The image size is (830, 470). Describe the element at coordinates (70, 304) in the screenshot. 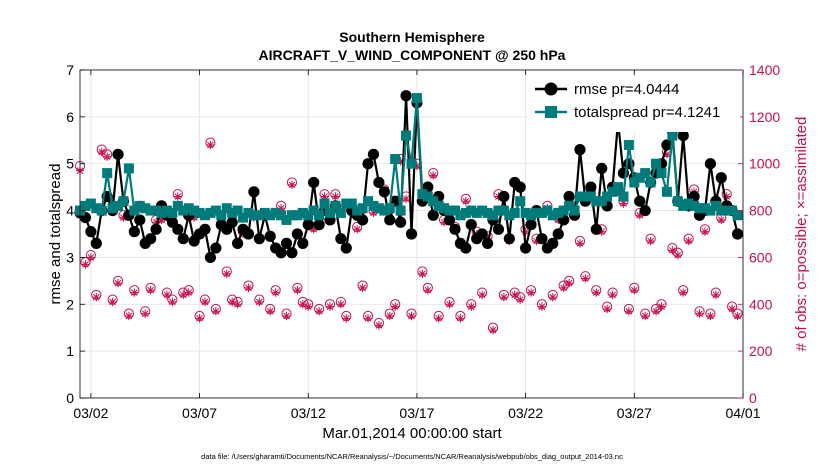

I see `y-tick-label: 2` at that location.